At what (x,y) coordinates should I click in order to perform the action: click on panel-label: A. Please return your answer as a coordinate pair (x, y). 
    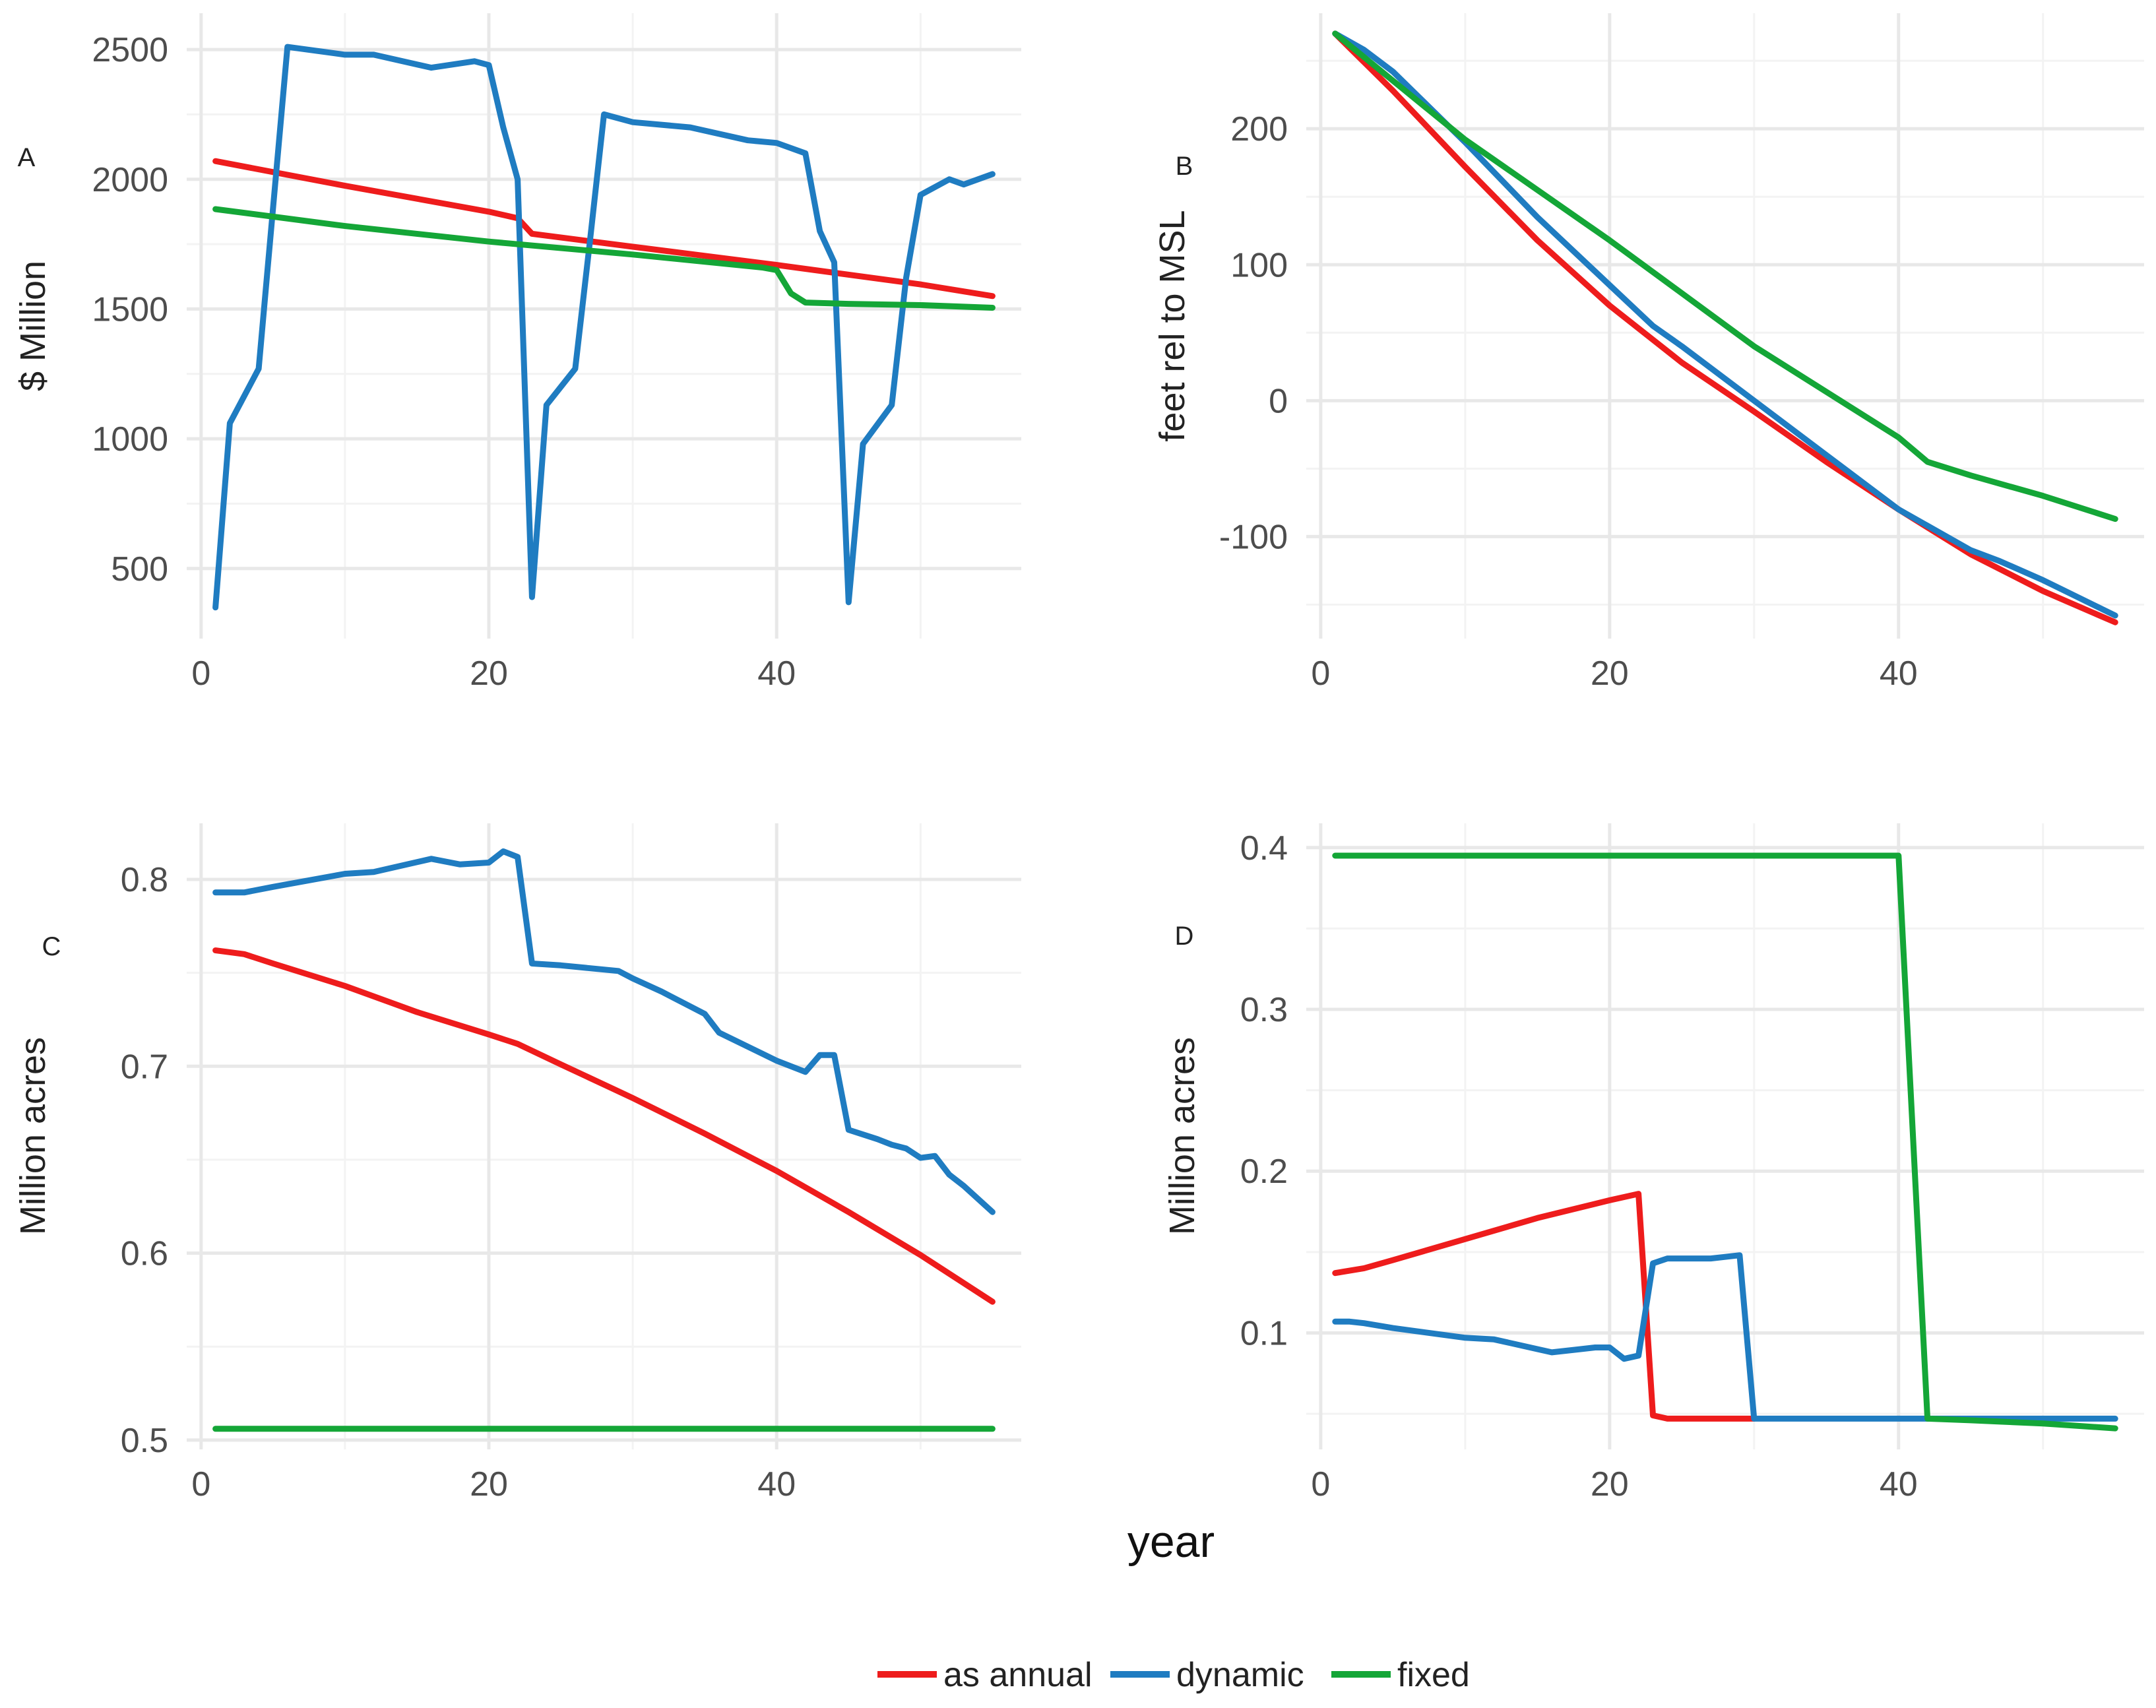
    Looking at the image, I should click on (27, 157).